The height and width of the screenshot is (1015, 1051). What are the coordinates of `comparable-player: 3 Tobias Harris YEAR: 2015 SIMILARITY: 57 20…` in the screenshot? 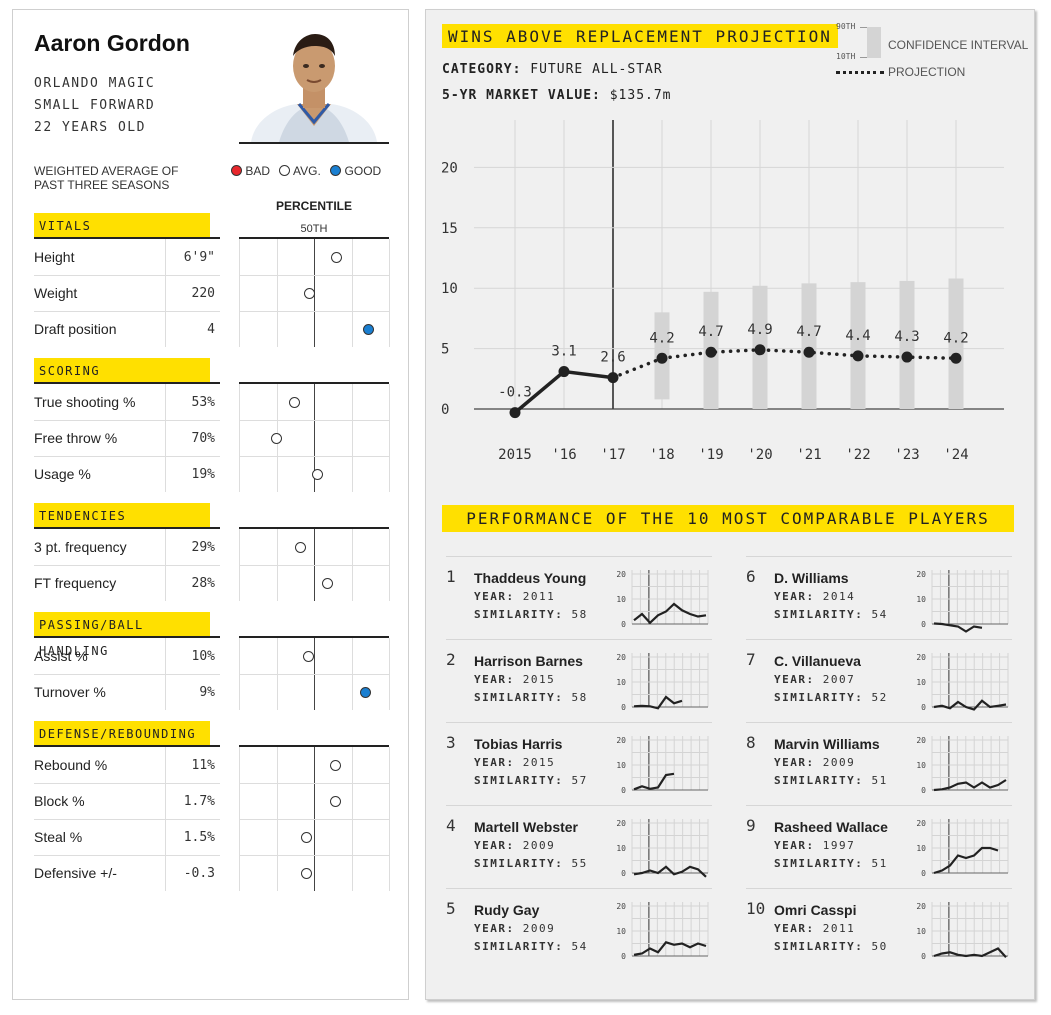 It's located at (579, 763).